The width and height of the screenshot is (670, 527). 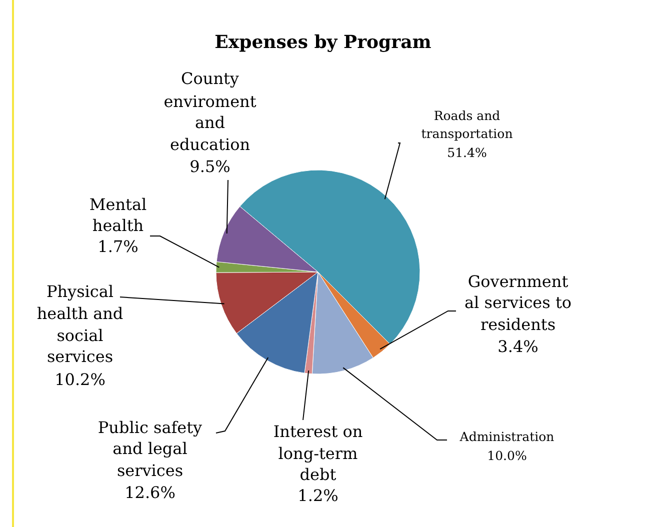 What do you see at coordinates (150, 492) in the screenshot?
I see `data-label: 12.6%` at bounding box center [150, 492].